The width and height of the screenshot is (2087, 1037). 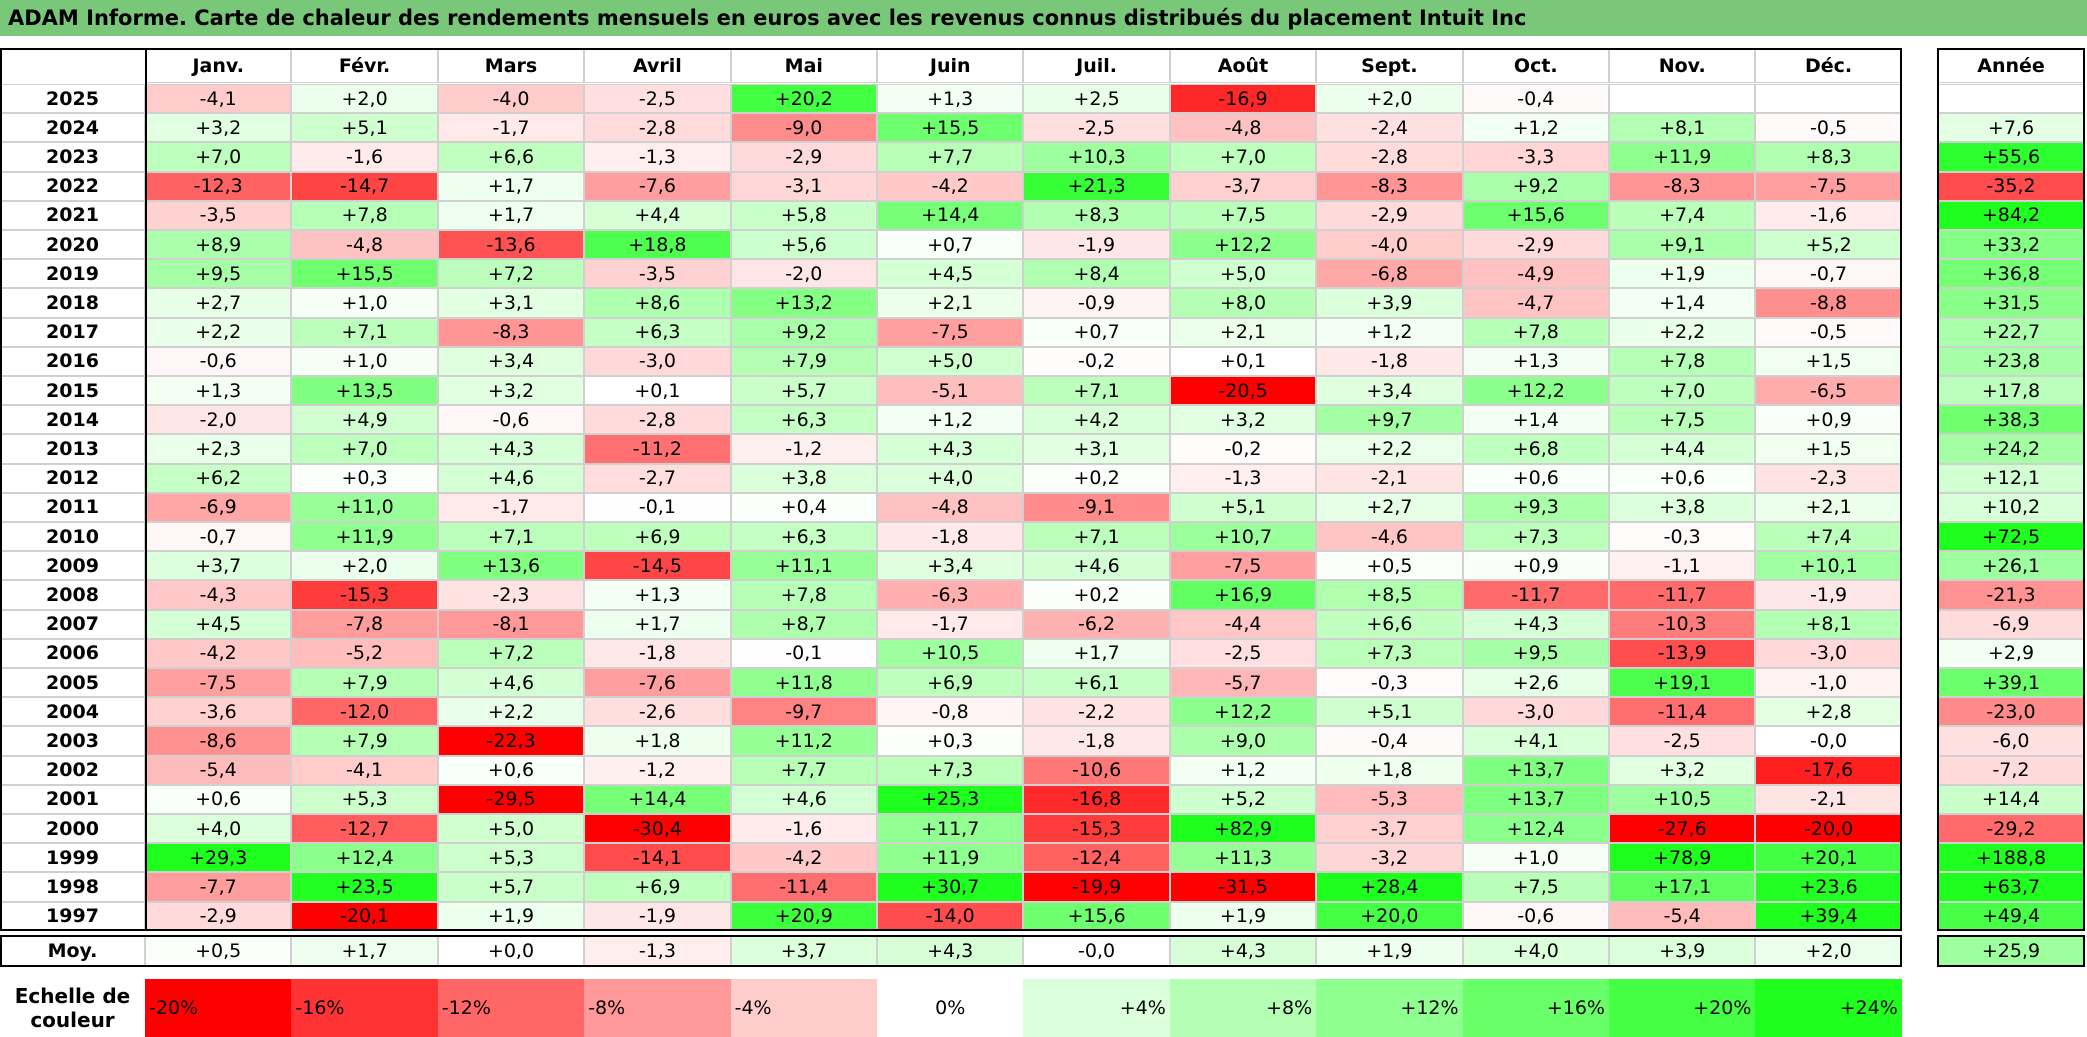 I want to click on cell: +3,7, so click(x=218, y=566).